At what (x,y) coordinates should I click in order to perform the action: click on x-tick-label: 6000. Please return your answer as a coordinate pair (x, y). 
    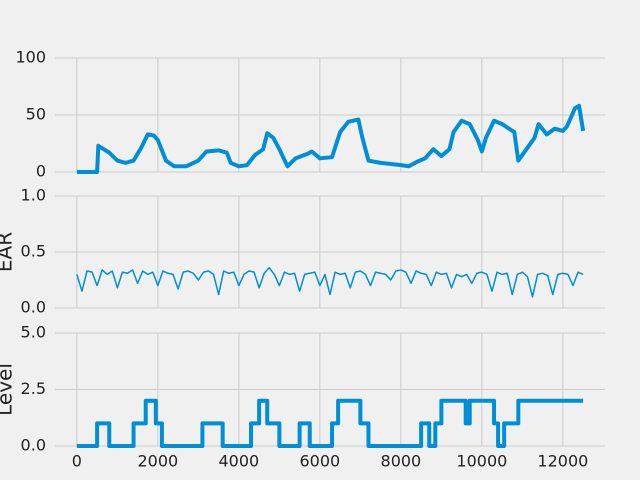
    Looking at the image, I should click on (320, 461).